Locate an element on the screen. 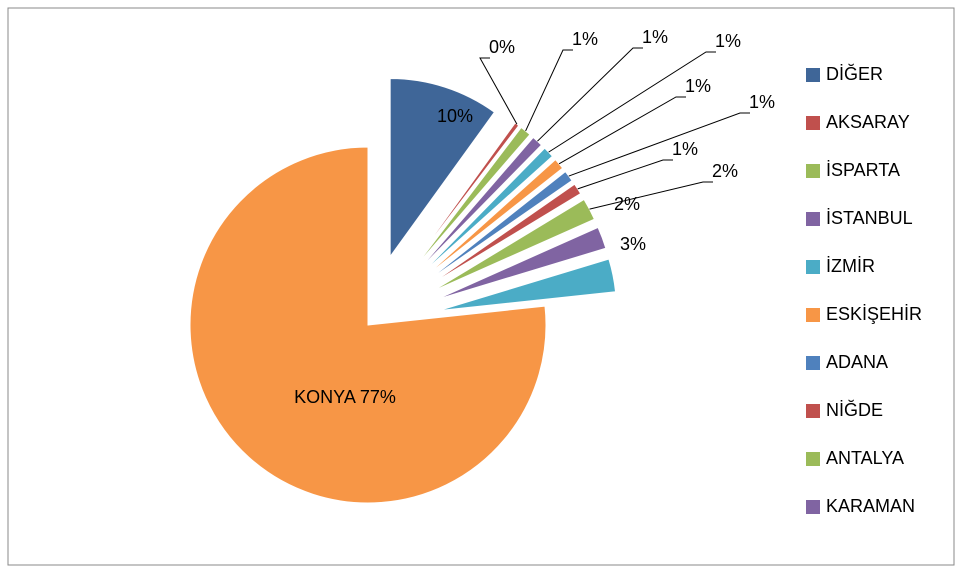  data-label: 10% is located at coordinates (455, 116).